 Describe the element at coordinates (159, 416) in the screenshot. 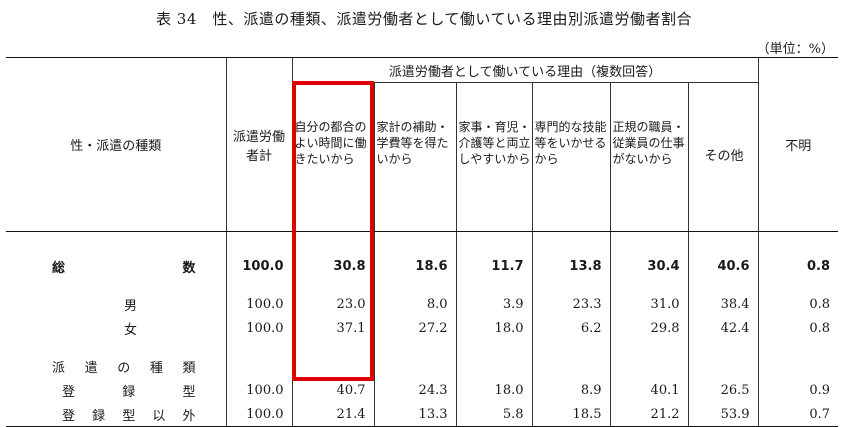

I see `other-char: 以` at that location.